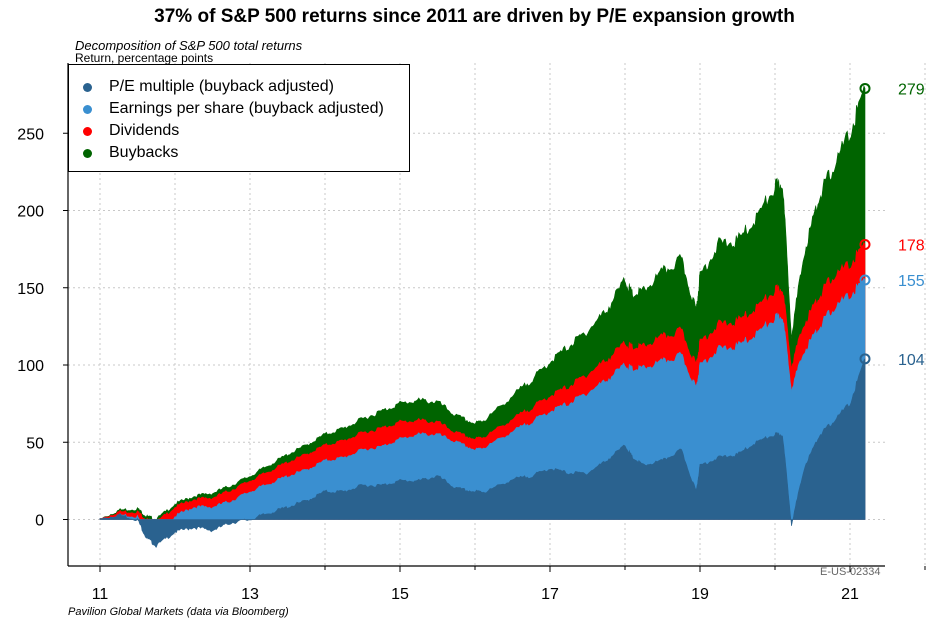 This screenshot has height=632, width=949. Describe the element at coordinates (911, 245) in the screenshot. I see `end-value-label: 178` at that location.